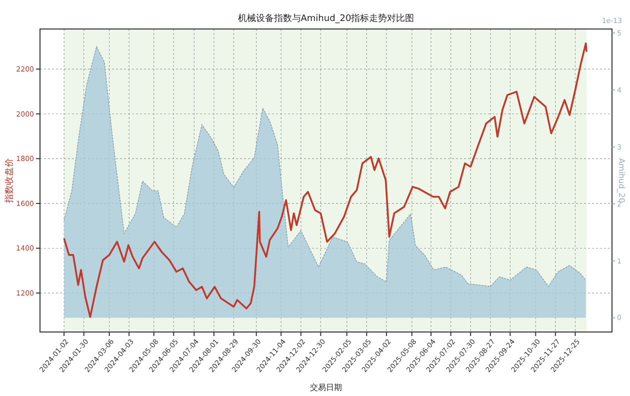 This screenshot has width=630, height=396. Describe the element at coordinates (621, 180) in the screenshot. I see `y2-axis-title: Amihud_20` at that location.